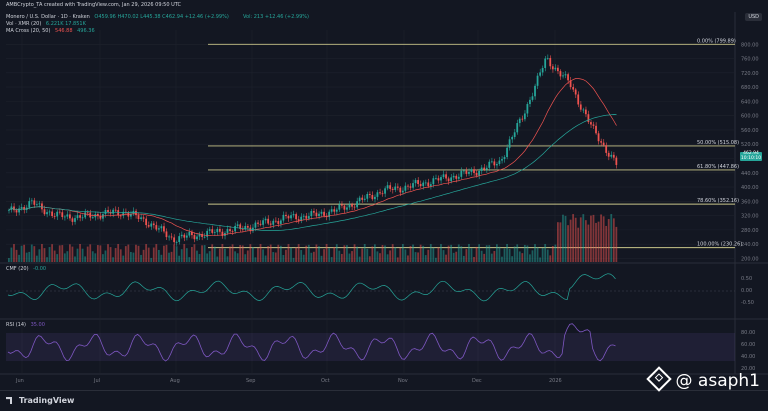 The height and width of the screenshot is (411, 768). I want to click on y-tick-label: 200.00, so click(750, 259).